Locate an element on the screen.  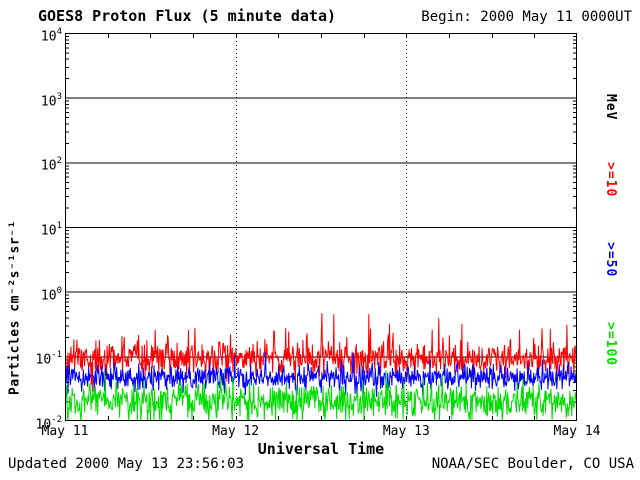
y-tick-label: 10-1 is located at coordinates (38, 357).